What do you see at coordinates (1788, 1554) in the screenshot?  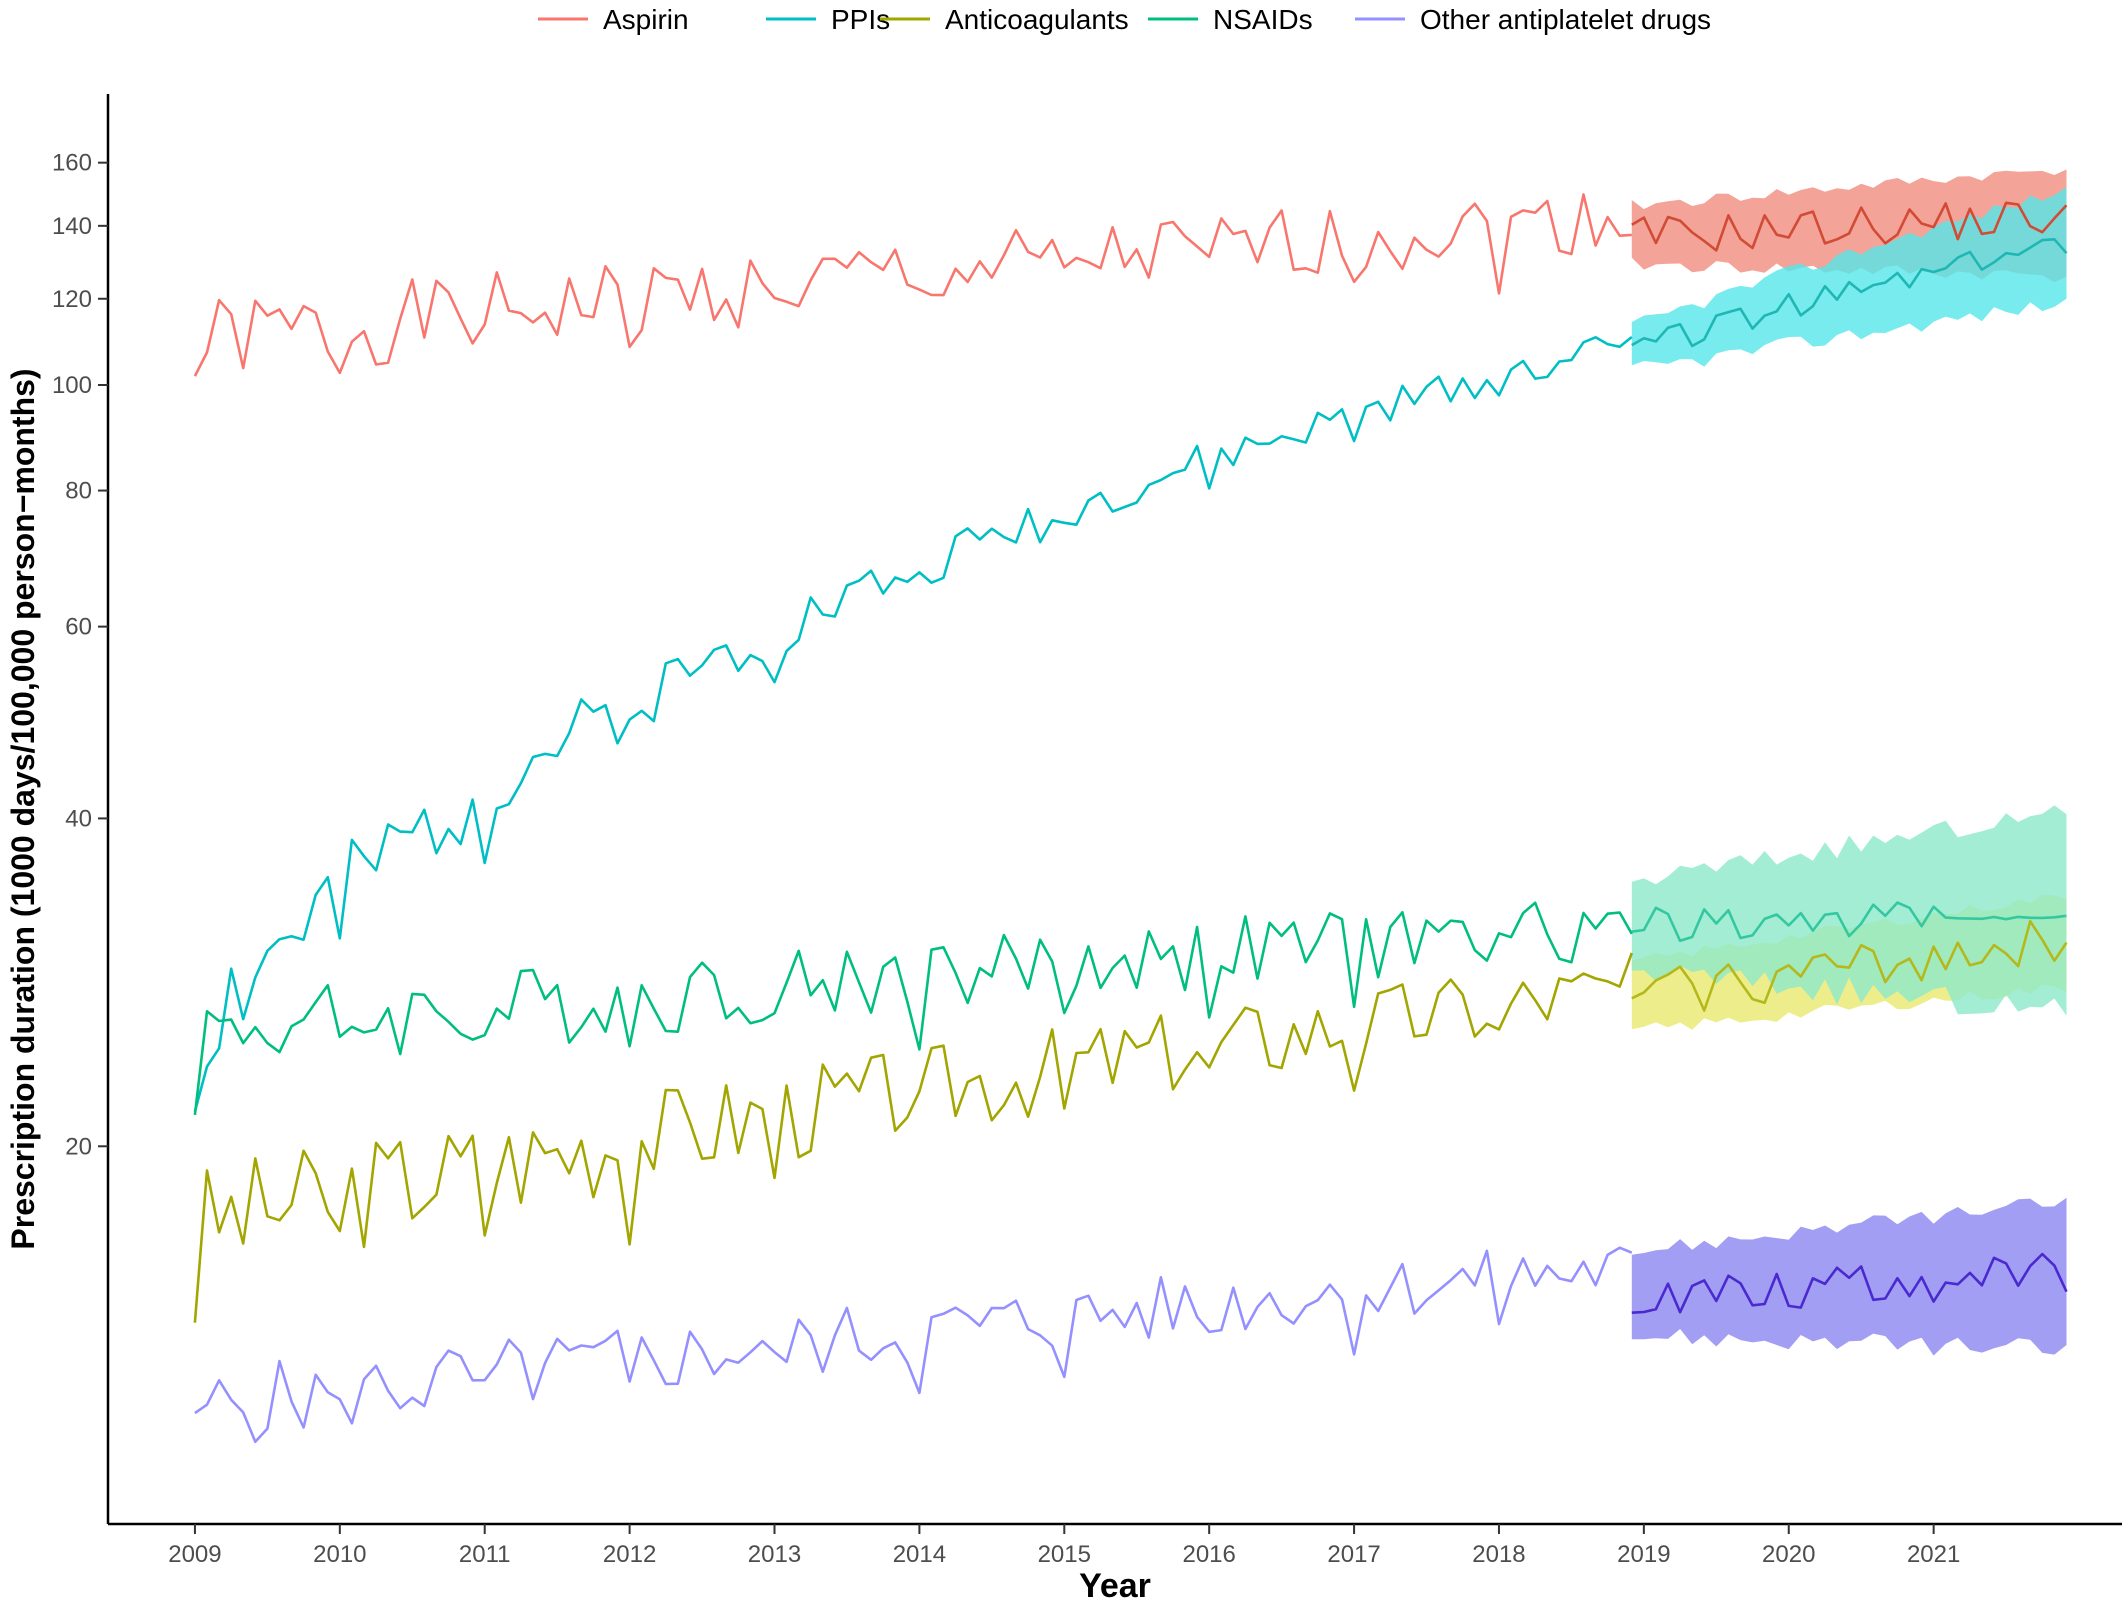 I see `x-tick-label: 2020` at bounding box center [1788, 1554].